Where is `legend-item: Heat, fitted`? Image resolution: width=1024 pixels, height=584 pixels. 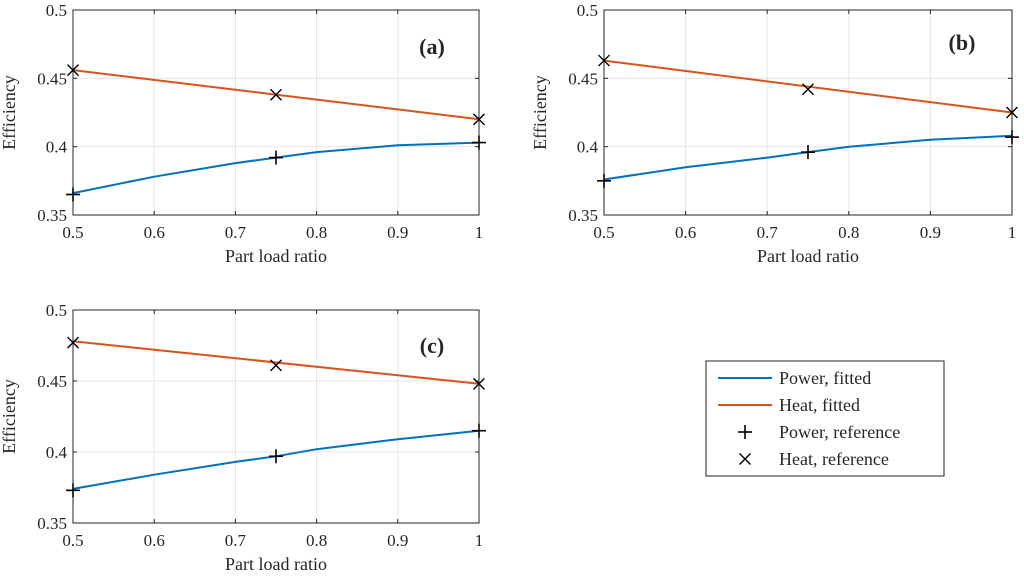
legend-item: Heat, fitted is located at coordinates (789, 405).